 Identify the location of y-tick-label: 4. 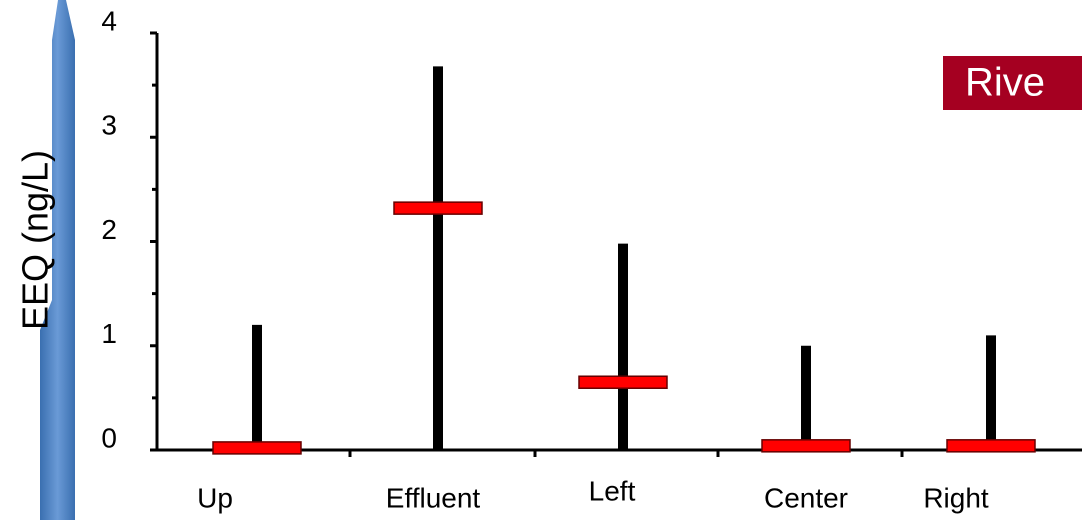
(109, 20).